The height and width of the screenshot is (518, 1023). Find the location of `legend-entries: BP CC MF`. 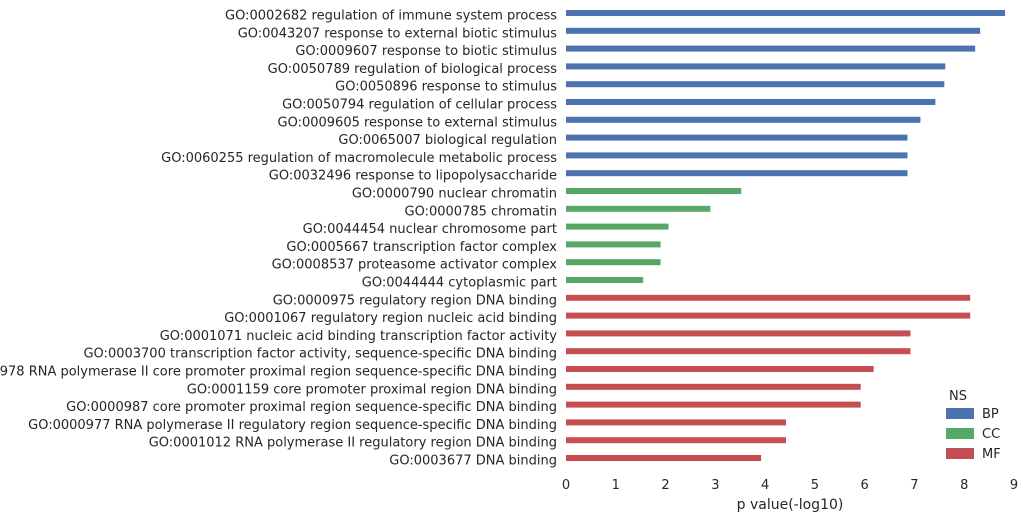

legend-entries: BP CC MF is located at coordinates (973, 434).